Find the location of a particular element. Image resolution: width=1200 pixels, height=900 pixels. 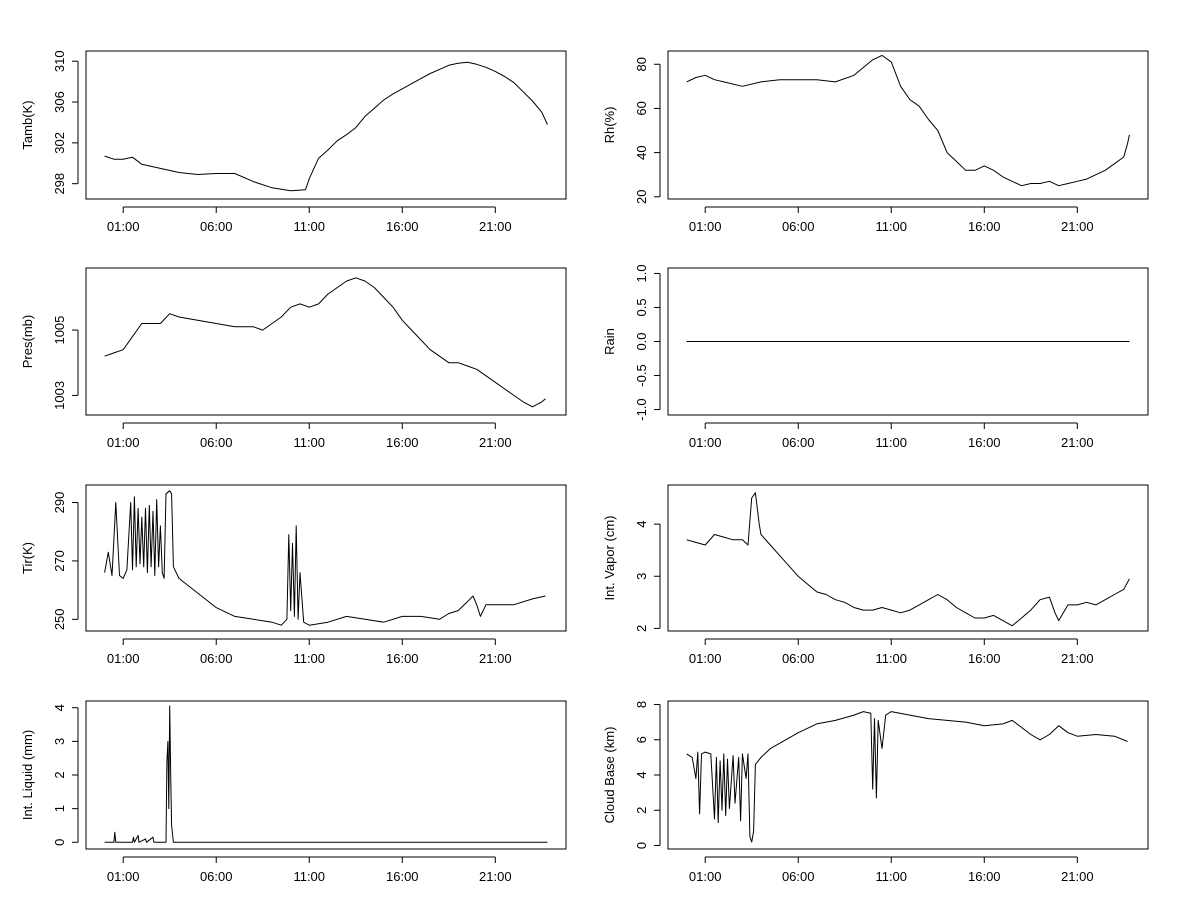

series-line-tamb is located at coordinates (326, 126).